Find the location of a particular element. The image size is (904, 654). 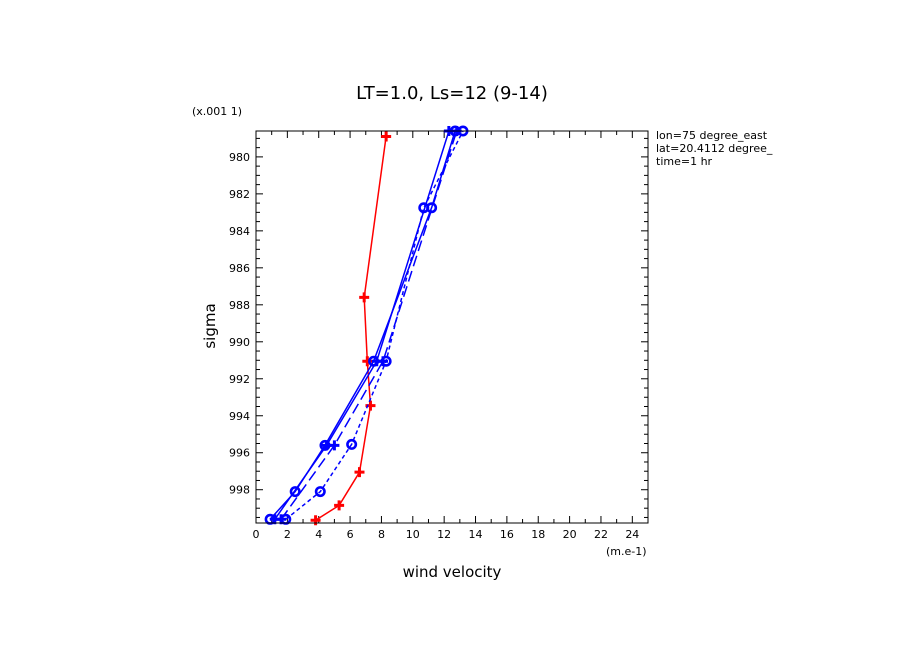

chart-title: LT=1.0, Ls=12 (9-14) is located at coordinates (452, 93).